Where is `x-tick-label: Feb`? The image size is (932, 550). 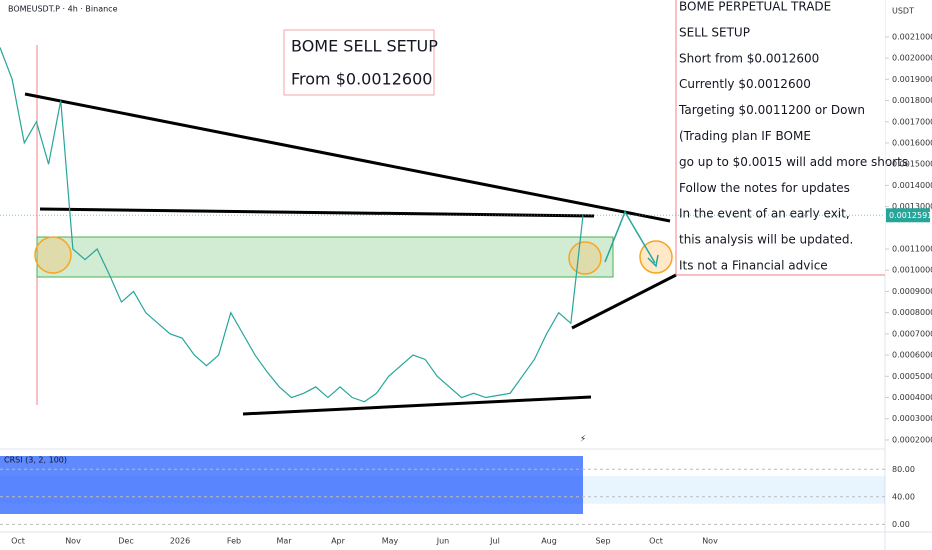
x-tick-label: Feb is located at coordinates (234, 541).